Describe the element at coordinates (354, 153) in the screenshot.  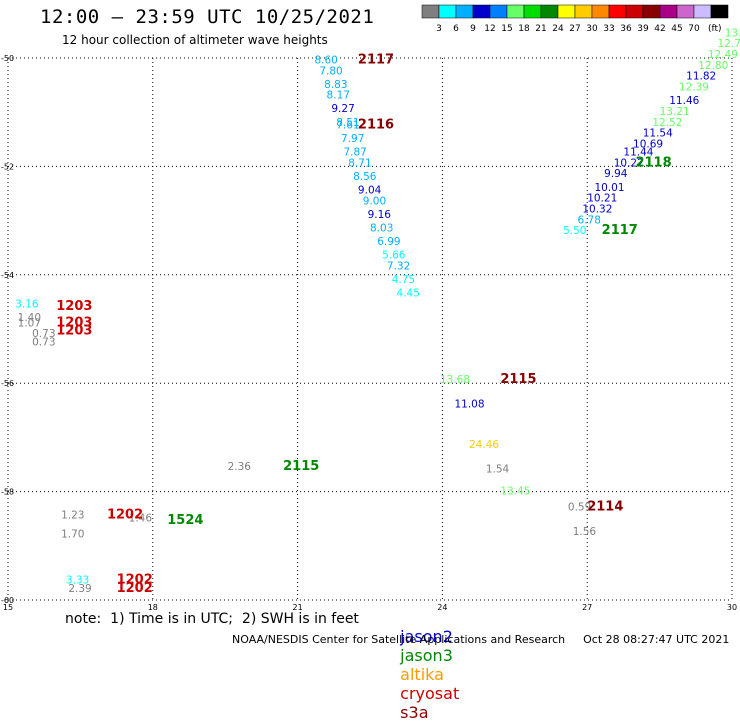
I see `wave-height-value: 7.87` at that location.